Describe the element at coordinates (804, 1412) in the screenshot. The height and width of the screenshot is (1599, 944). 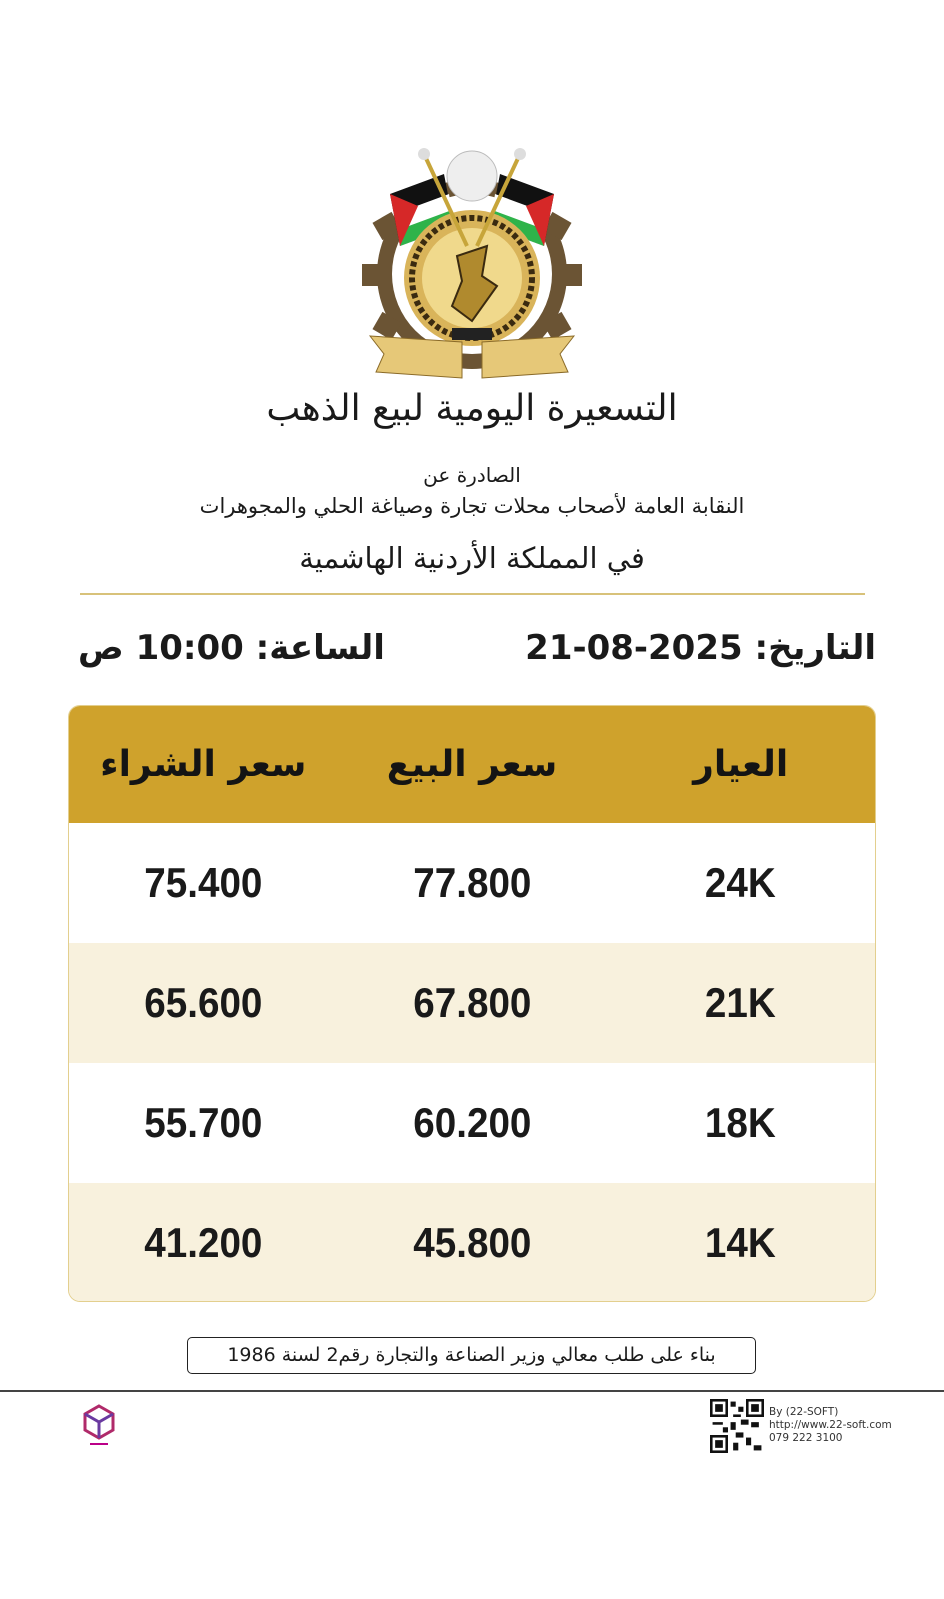
I see `credits-by: By (22-SOFT)` at that location.